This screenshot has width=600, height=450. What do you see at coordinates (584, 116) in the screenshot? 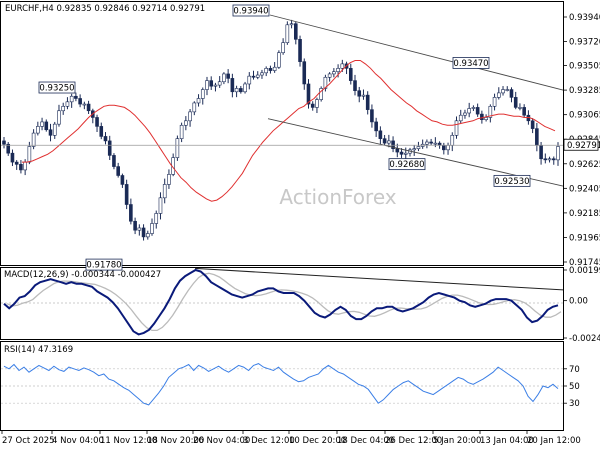
I see `price-tick-label: 0.93065` at bounding box center [584, 116].